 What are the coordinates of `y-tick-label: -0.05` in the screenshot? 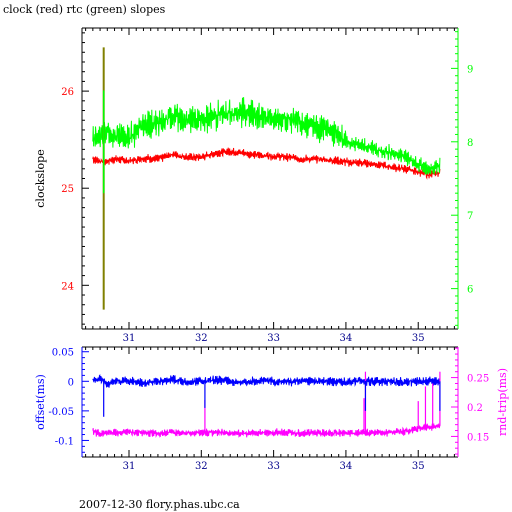 It's located at (61, 412).